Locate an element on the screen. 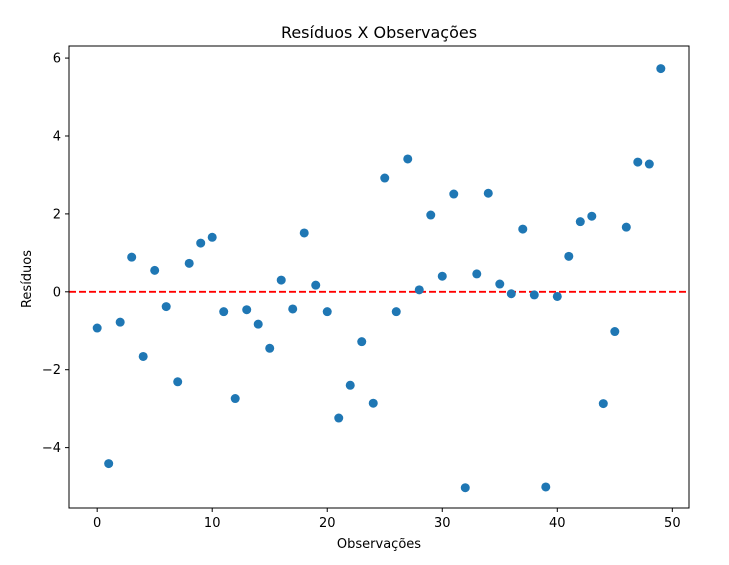  y-tick-label: −2 is located at coordinates (51, 370).